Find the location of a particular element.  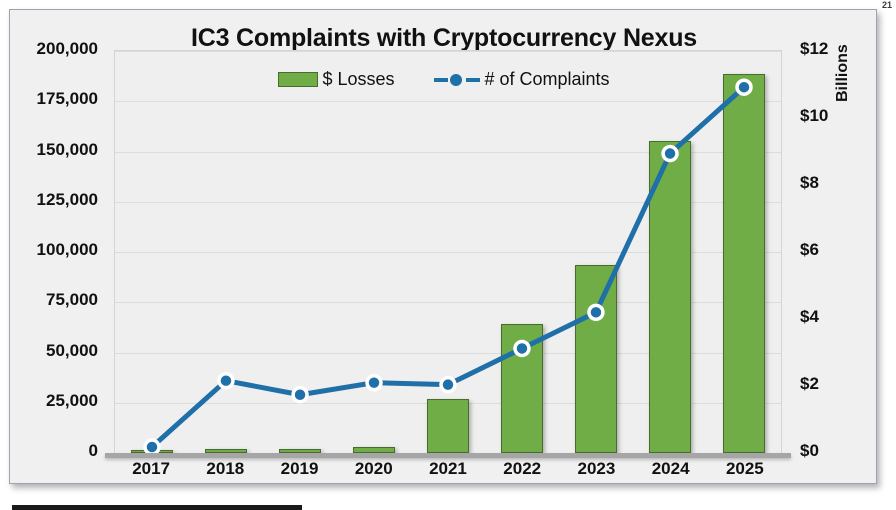

category-tick: 2023 is located at coordinates (596, 468).